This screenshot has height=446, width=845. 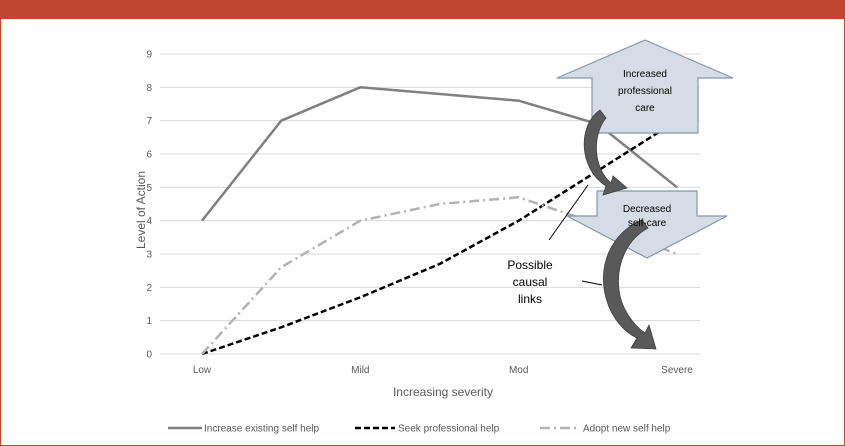 I want to click on y-tick-label: 6, so click(x=149, y=155).